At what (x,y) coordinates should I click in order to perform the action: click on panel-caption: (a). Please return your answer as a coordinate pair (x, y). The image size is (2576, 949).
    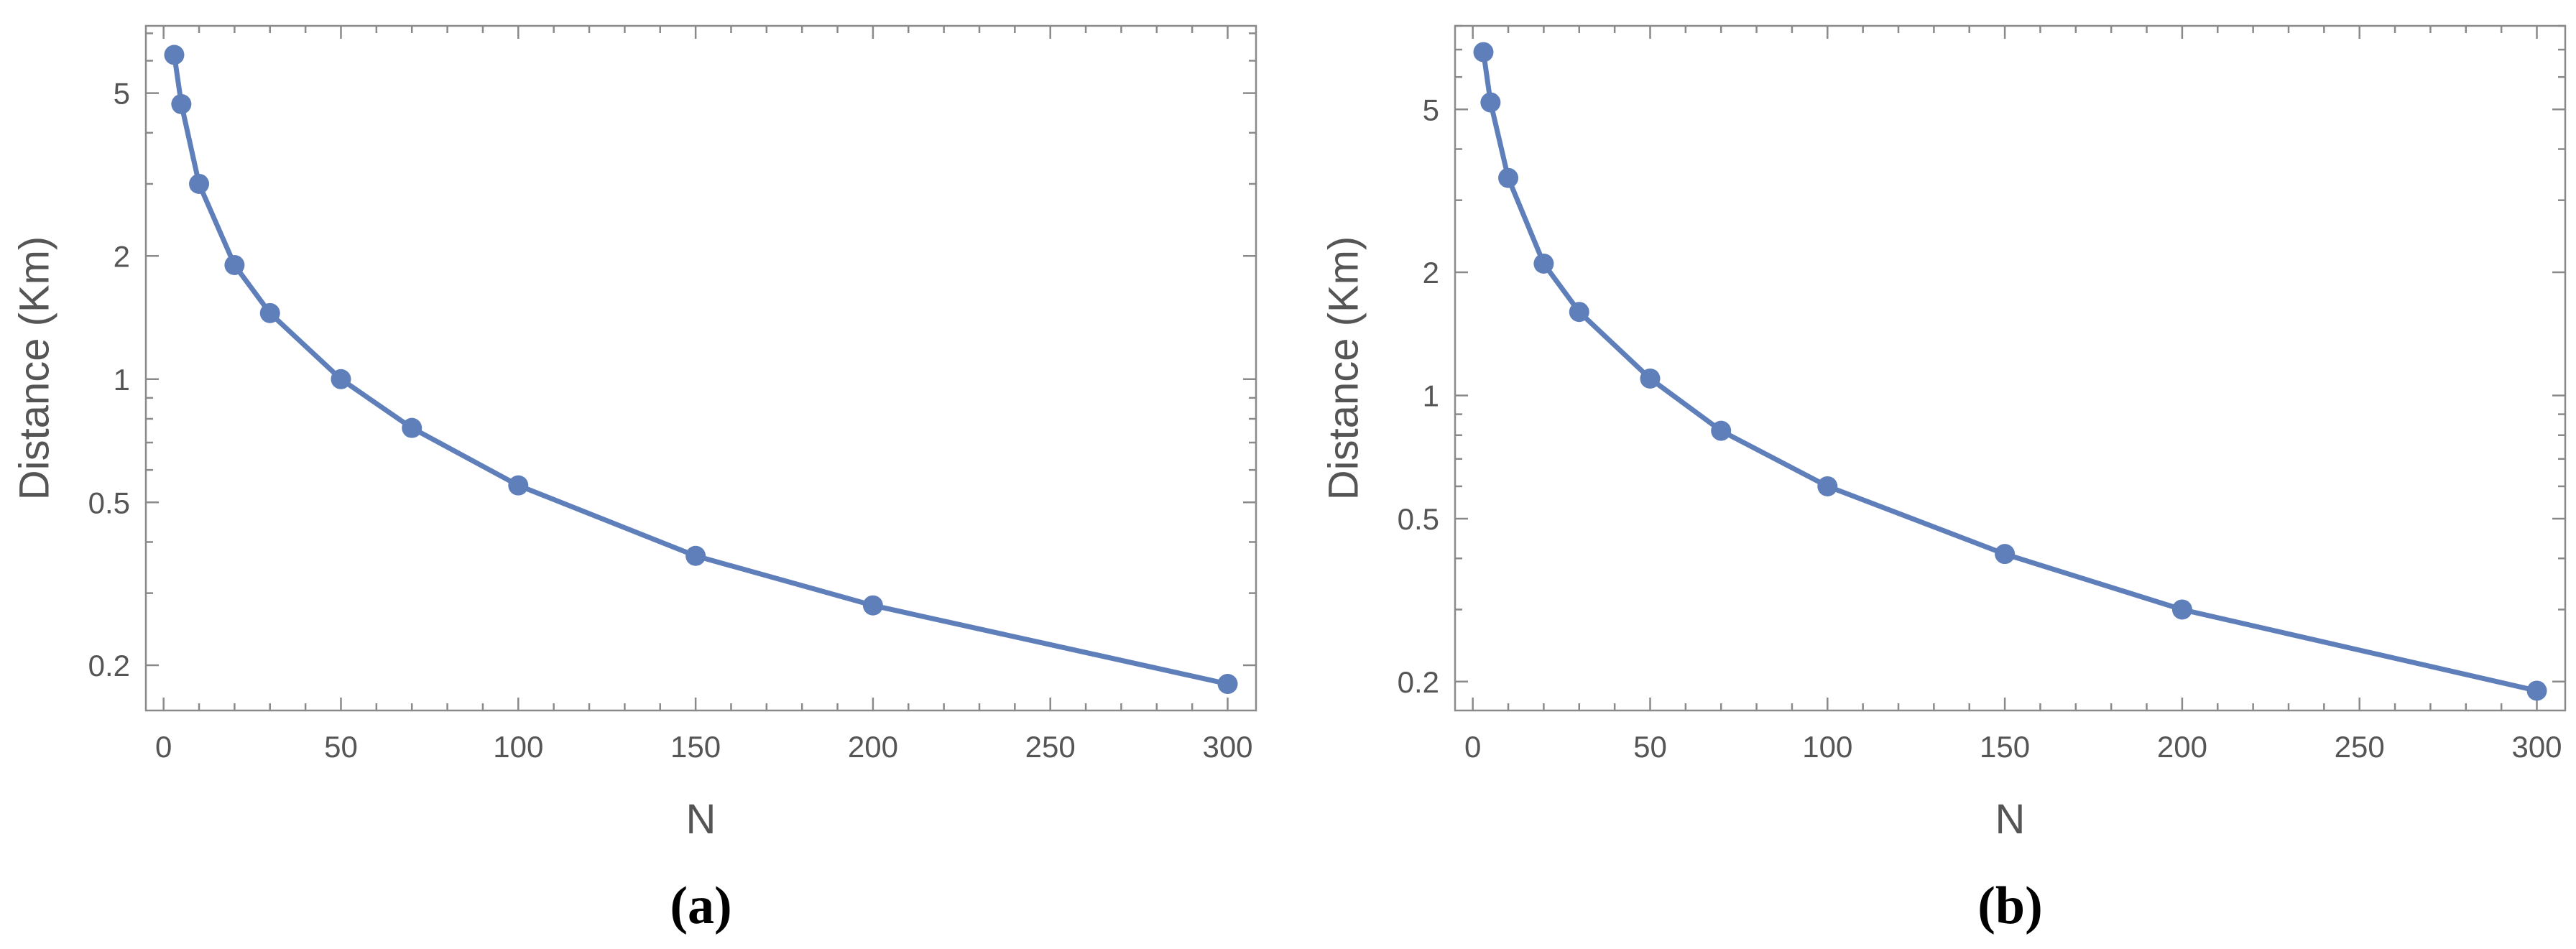
    Looking at the image, I should click on (700, 906).